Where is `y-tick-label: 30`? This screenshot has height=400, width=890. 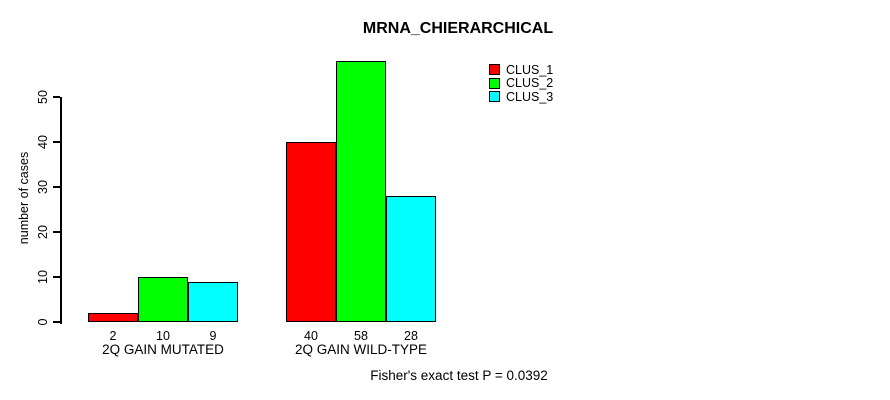 y-tick-label: 30 is located at coordinates (43, 187).